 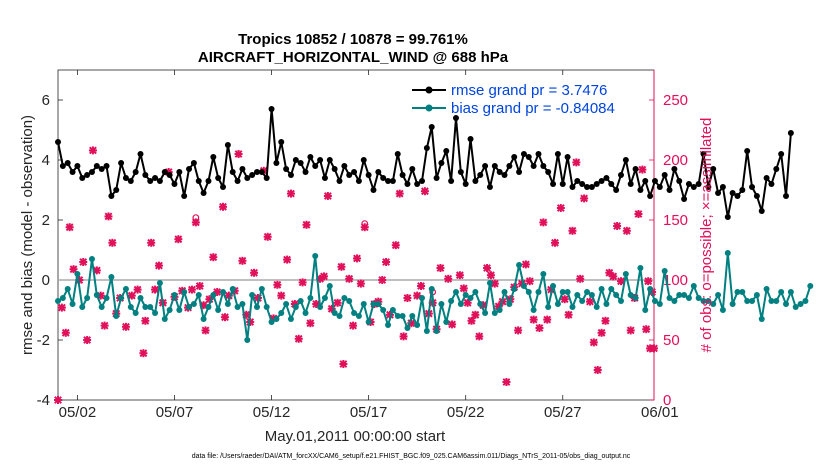 What do you see at coordinates (533, 108) in the screenshot?
I see `legend-bias-label: bias grand pr = -0.84084` at bounding box center [533, 108].